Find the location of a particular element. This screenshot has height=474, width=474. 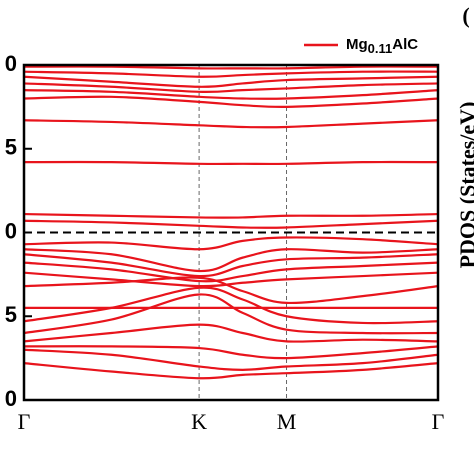

x-tick-label: M is located at coordinates (287, 421).